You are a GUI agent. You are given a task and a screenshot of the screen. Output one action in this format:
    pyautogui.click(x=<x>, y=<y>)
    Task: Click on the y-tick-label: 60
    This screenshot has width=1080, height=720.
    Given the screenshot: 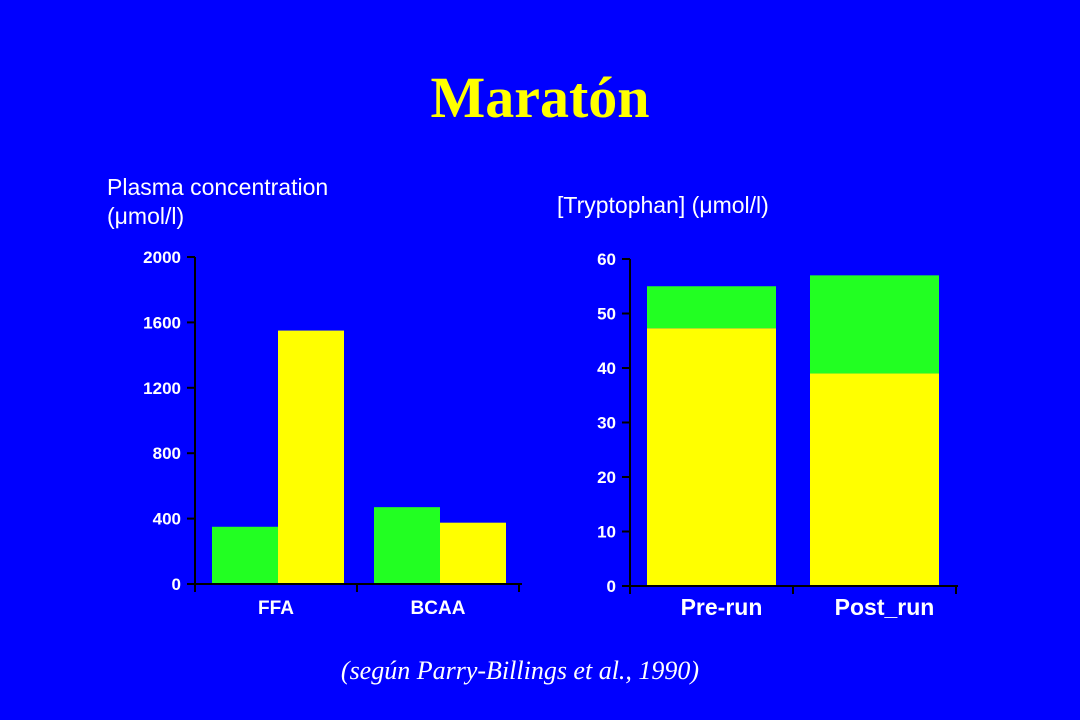 What is the action you would take?
    pyautogui.click(x=606, y=259)
    